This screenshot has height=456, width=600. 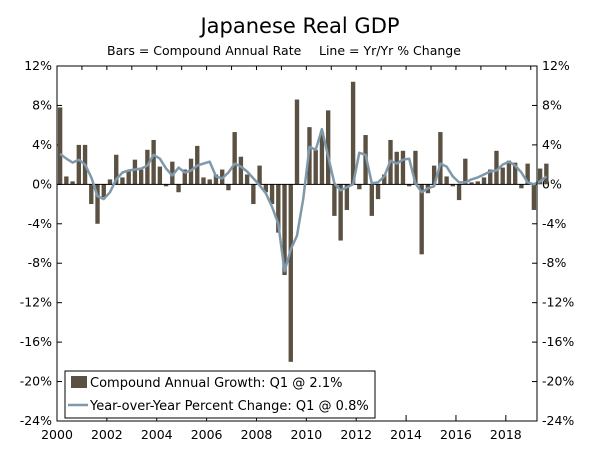 What do you see at coordinates (41, 243) in the screenshot?
I see `y-axis-left: 12% 8% 4% 0% -4% -8% -12% -16% -20% -24%` at bounding box center [41, 243].